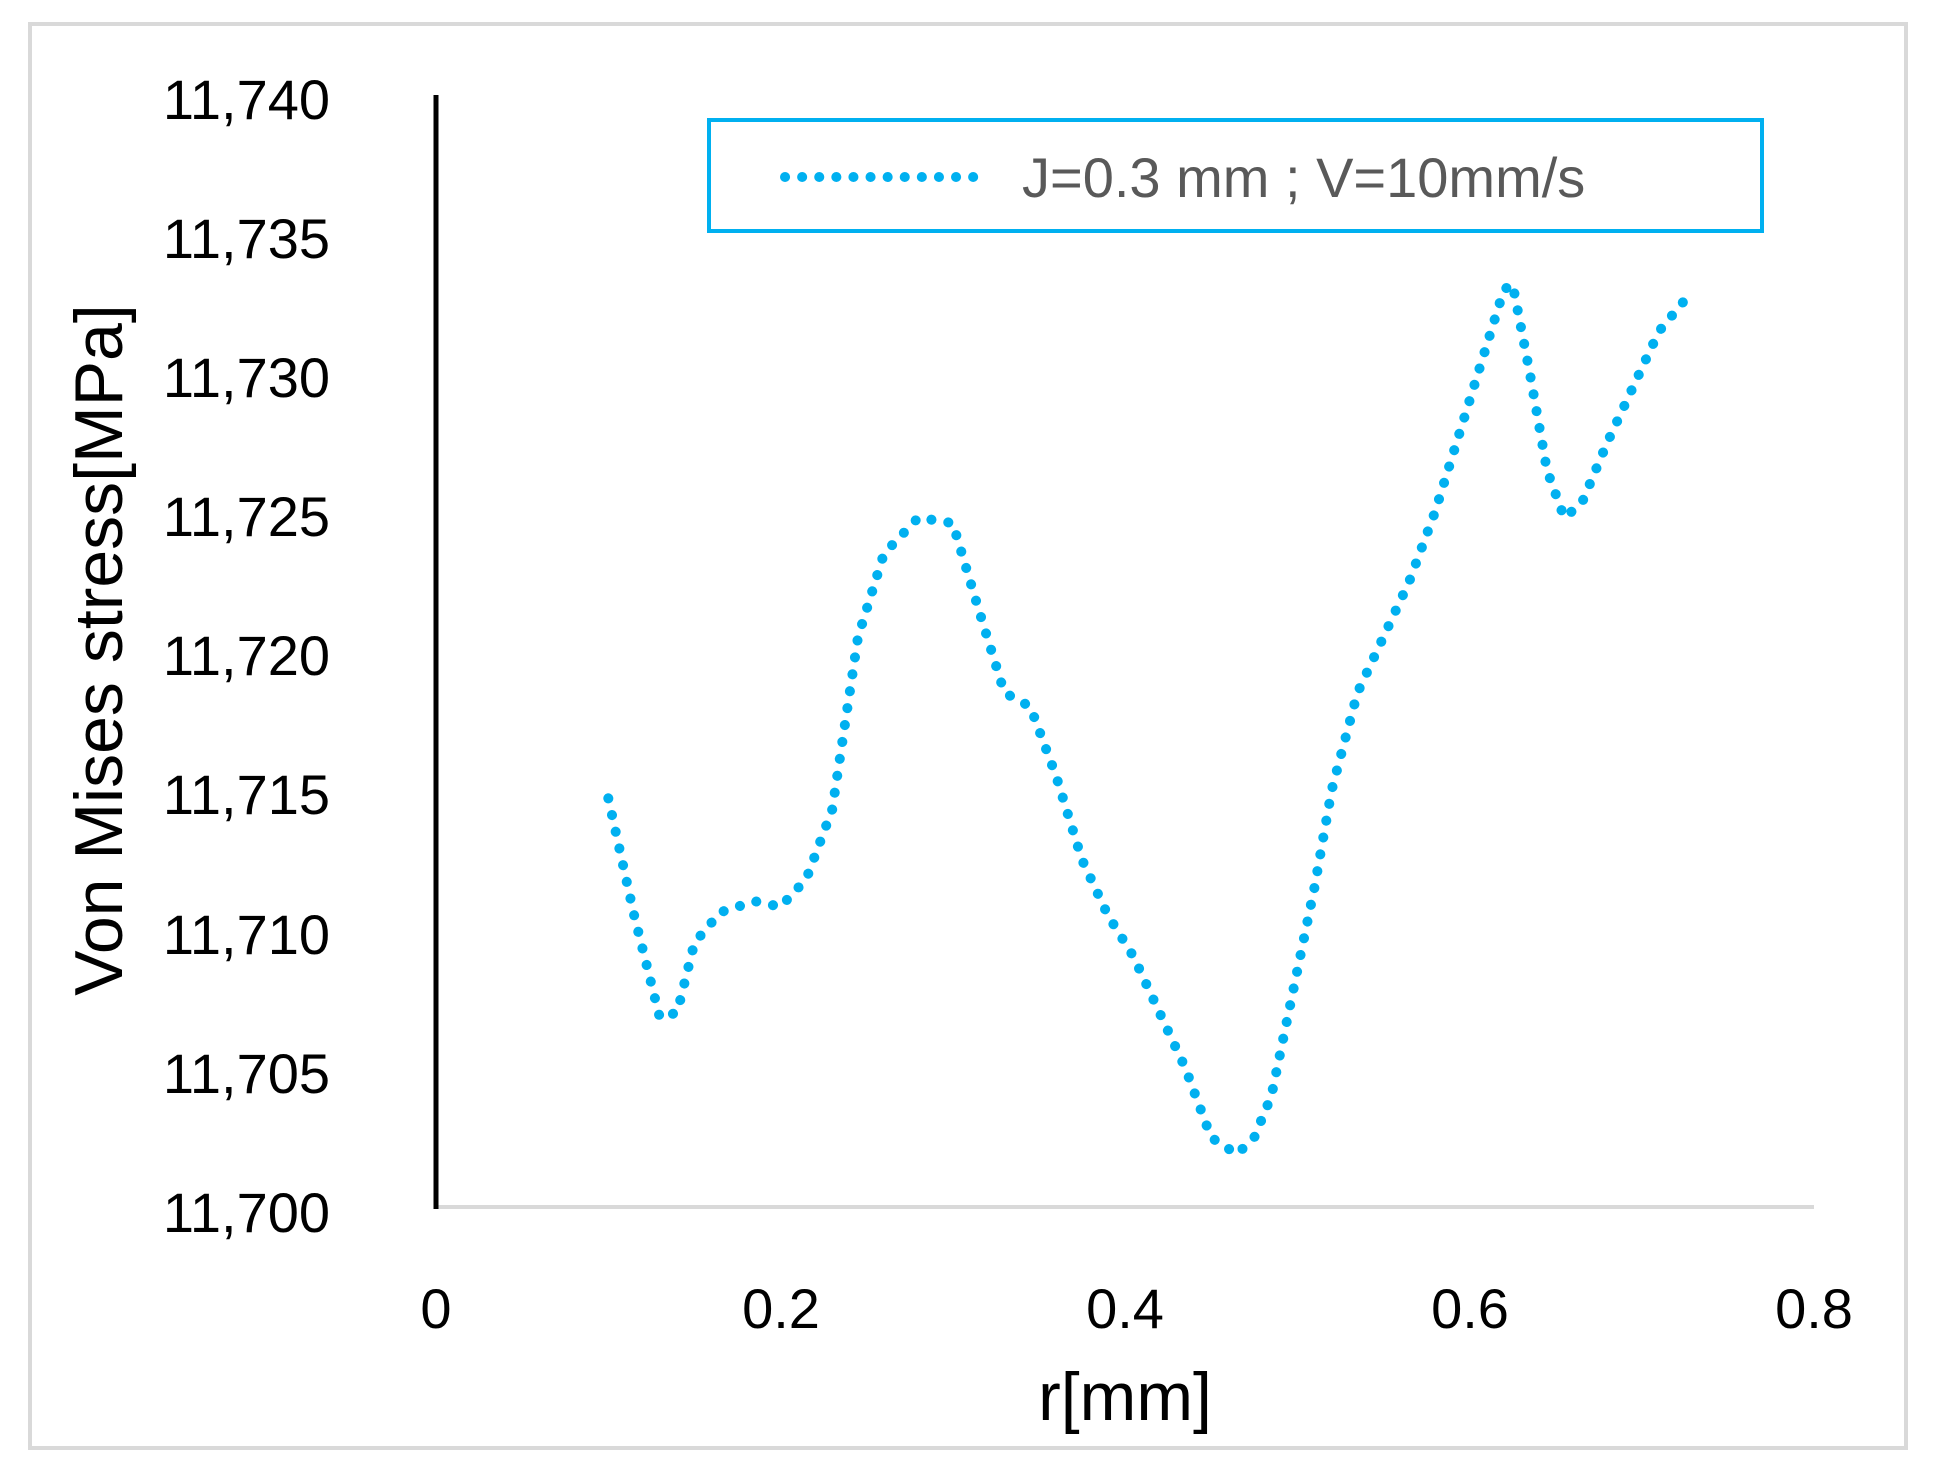 The image size is (1935, 1477). Describe the element at coordinates (781, 1308) in the screenshot. I see `x-tick-label: 0.2` at that location.